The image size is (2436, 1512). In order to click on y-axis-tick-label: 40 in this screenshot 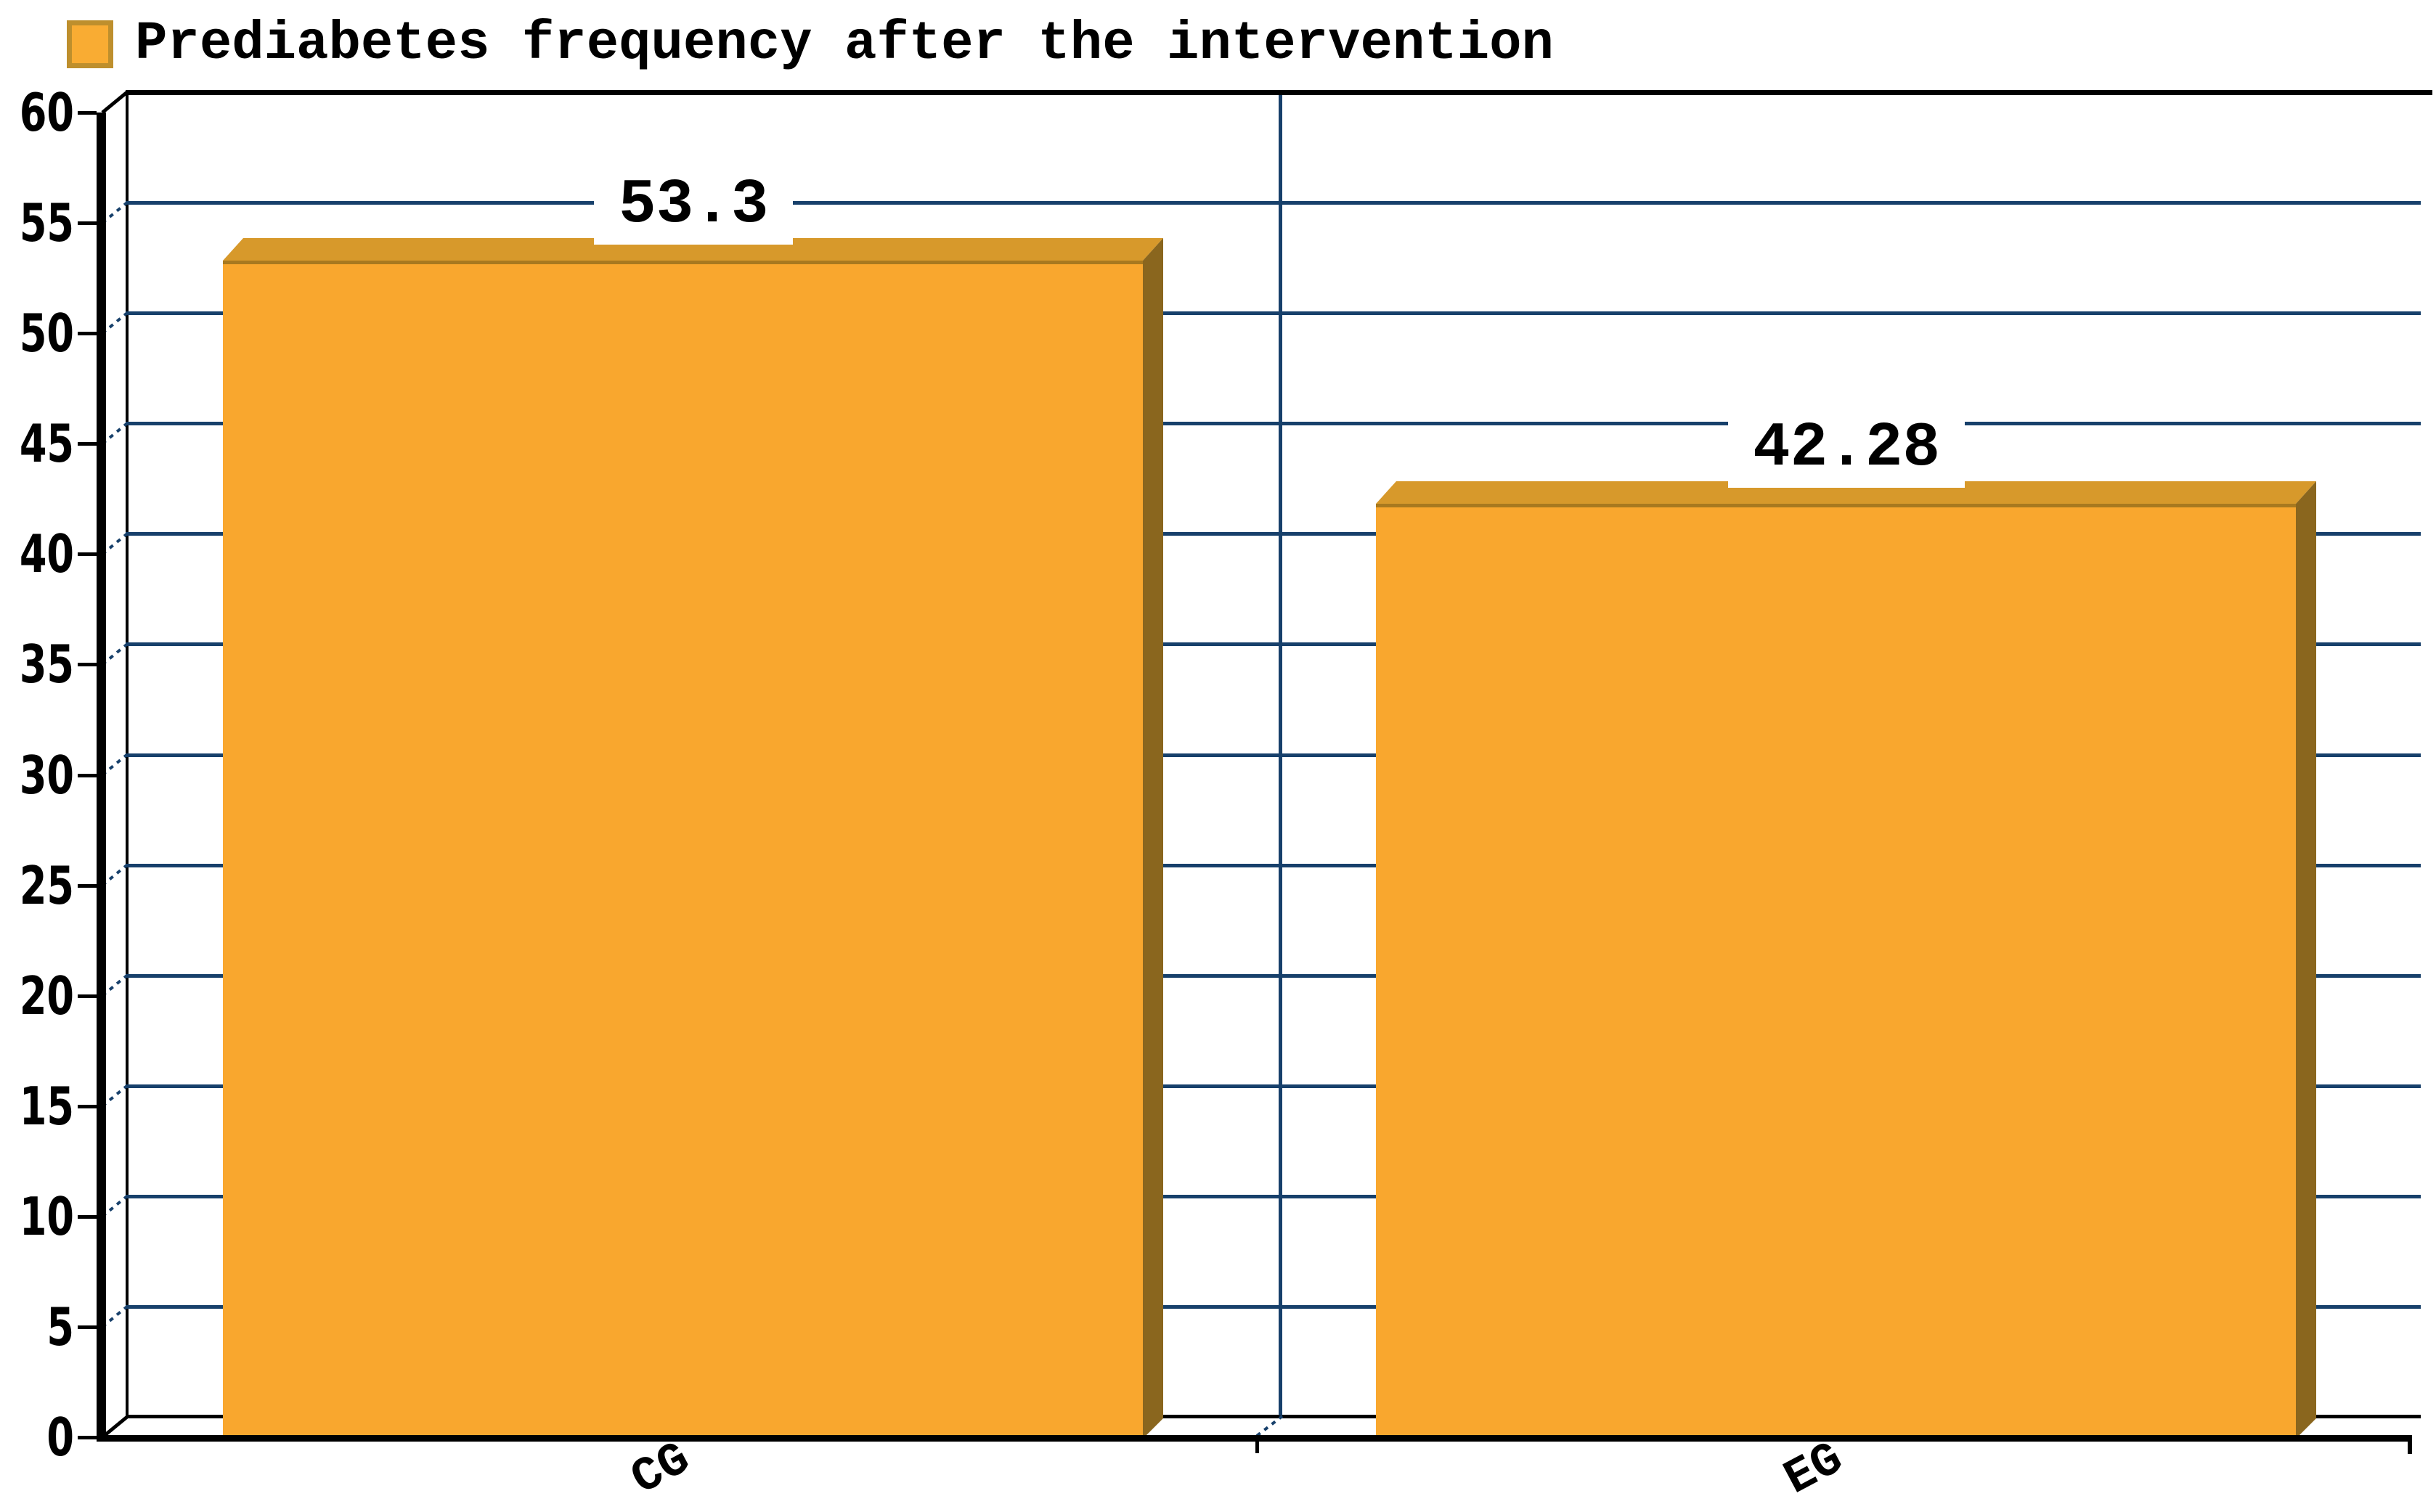, I will do `click(46, 554)`.